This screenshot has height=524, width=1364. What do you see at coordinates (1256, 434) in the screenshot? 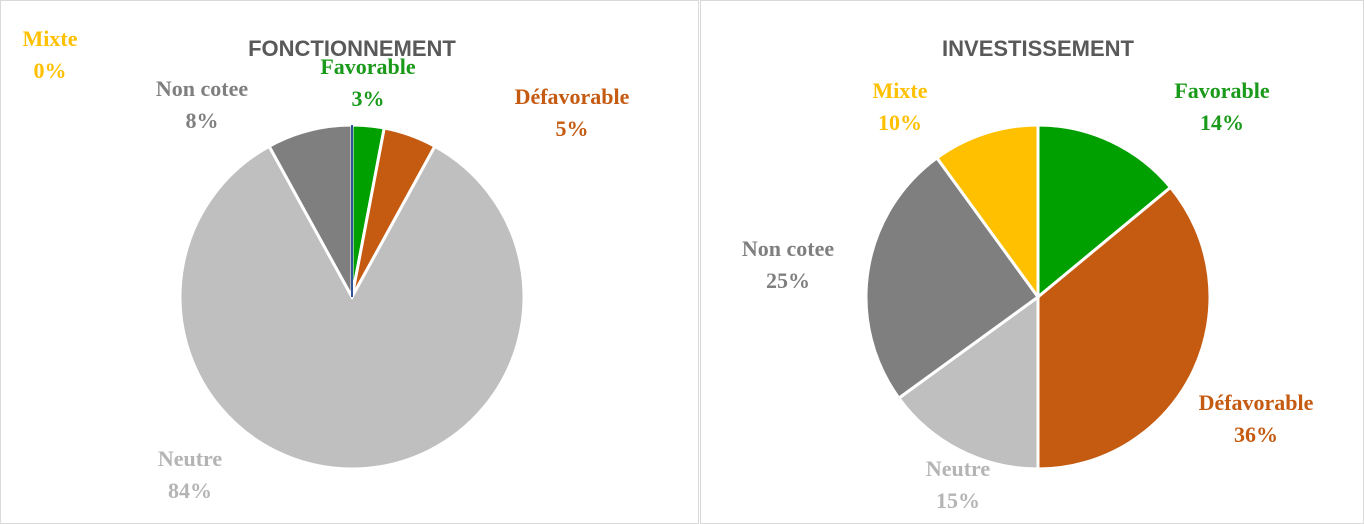
I see `slice-value: 36%` at bounding box center [1256, 434].